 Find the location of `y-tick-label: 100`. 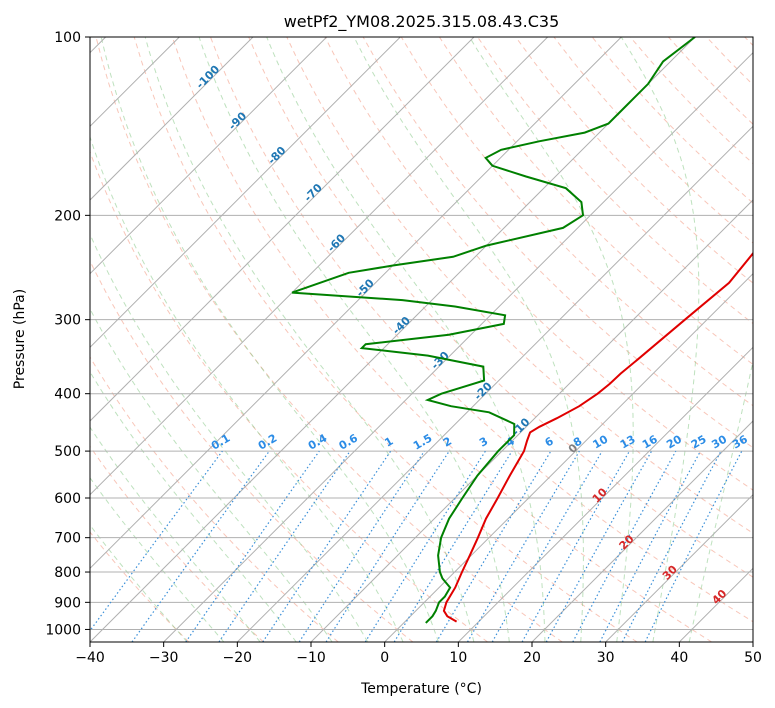

y-tick-label: 100 is located at coordinates (67, 38).